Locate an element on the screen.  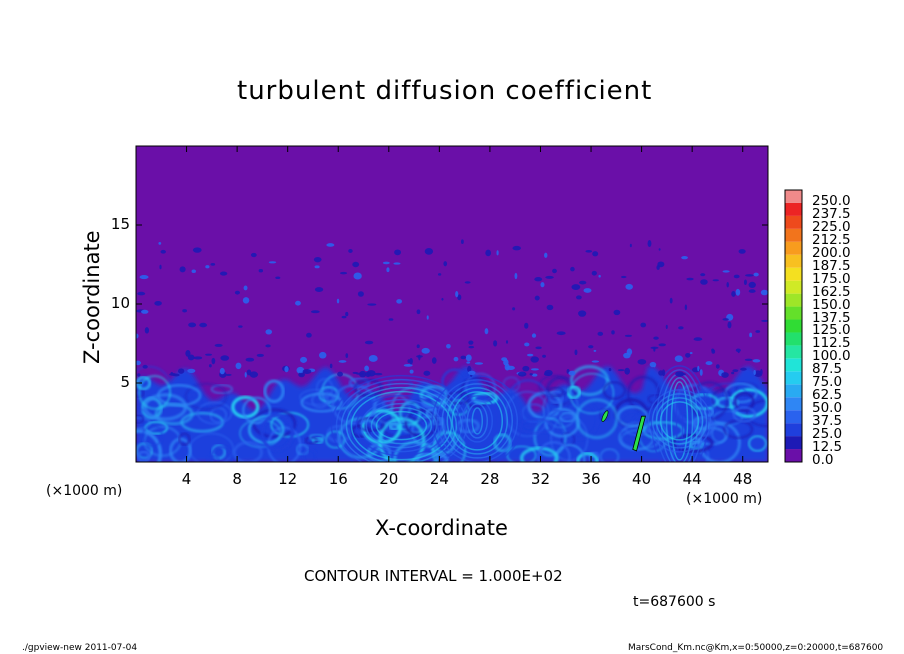
x-tick-label: 32 is located at coordinates (540, 479).